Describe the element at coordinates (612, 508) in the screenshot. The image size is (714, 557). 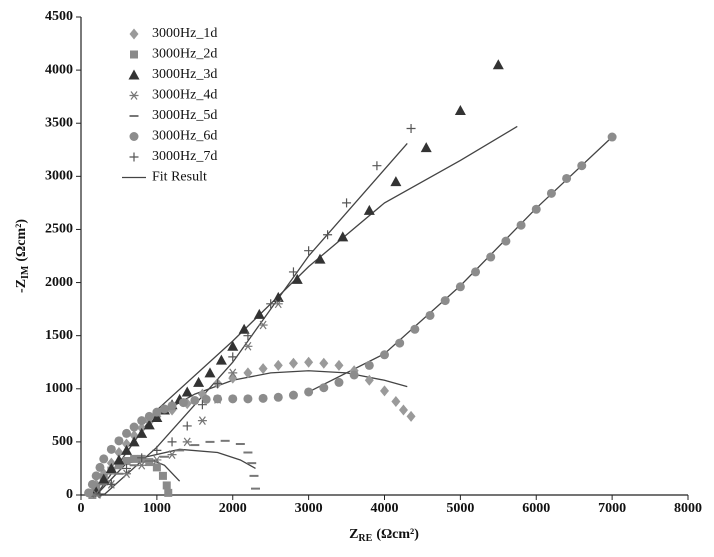
I see `x-tick-label: 7000` at that location.